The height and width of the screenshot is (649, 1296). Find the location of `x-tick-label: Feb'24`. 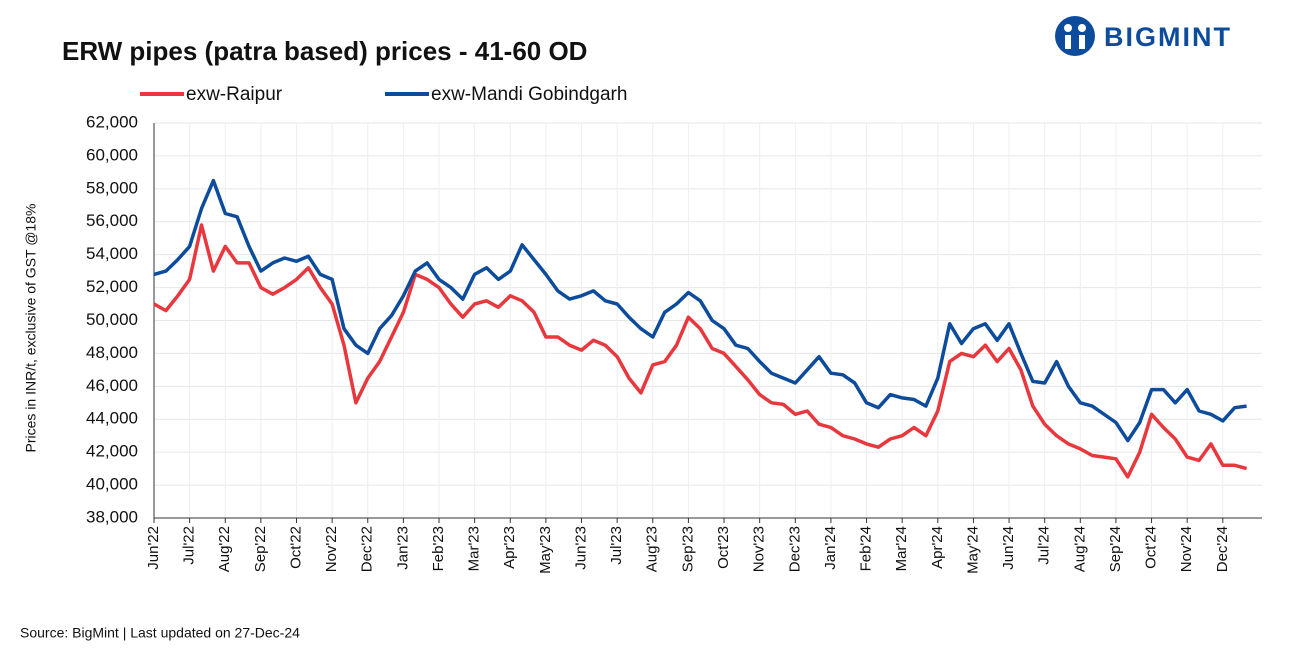

x-tick-label: Feb'24 is located at coordinates (866, 548).